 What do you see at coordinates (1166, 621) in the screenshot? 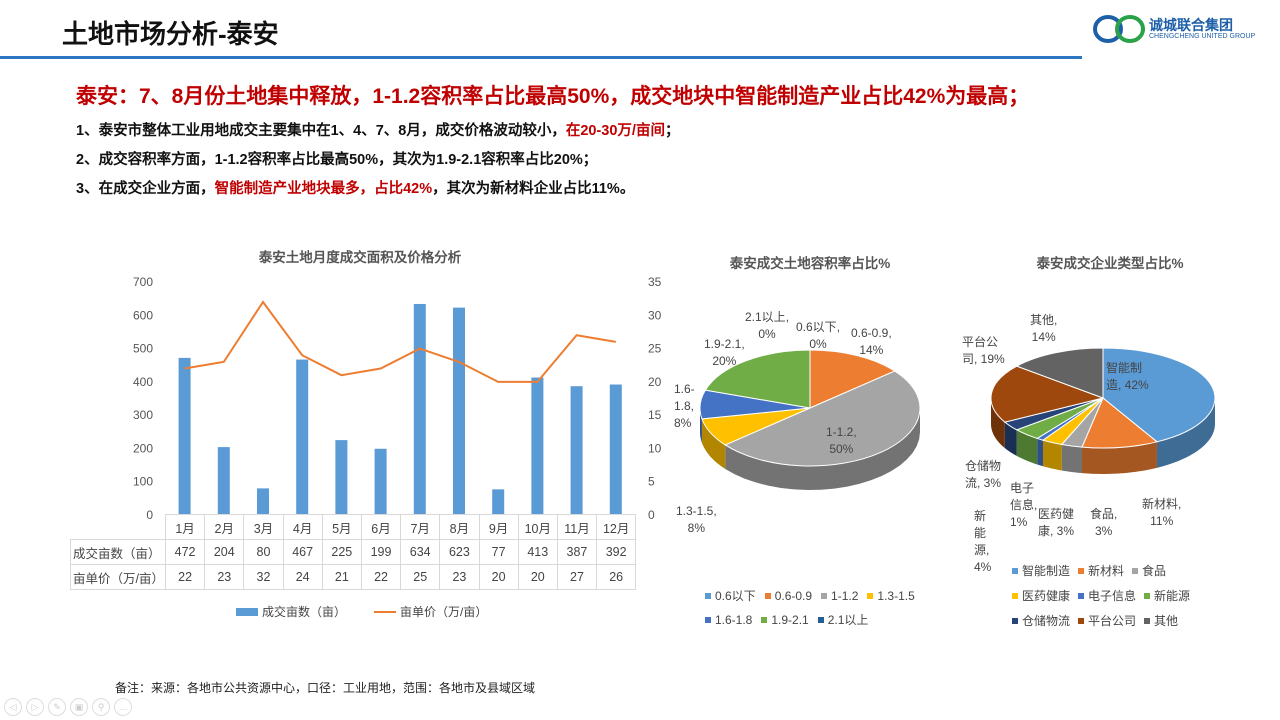
I see `legend-label: 其他` at bounding box center [1166, 621].